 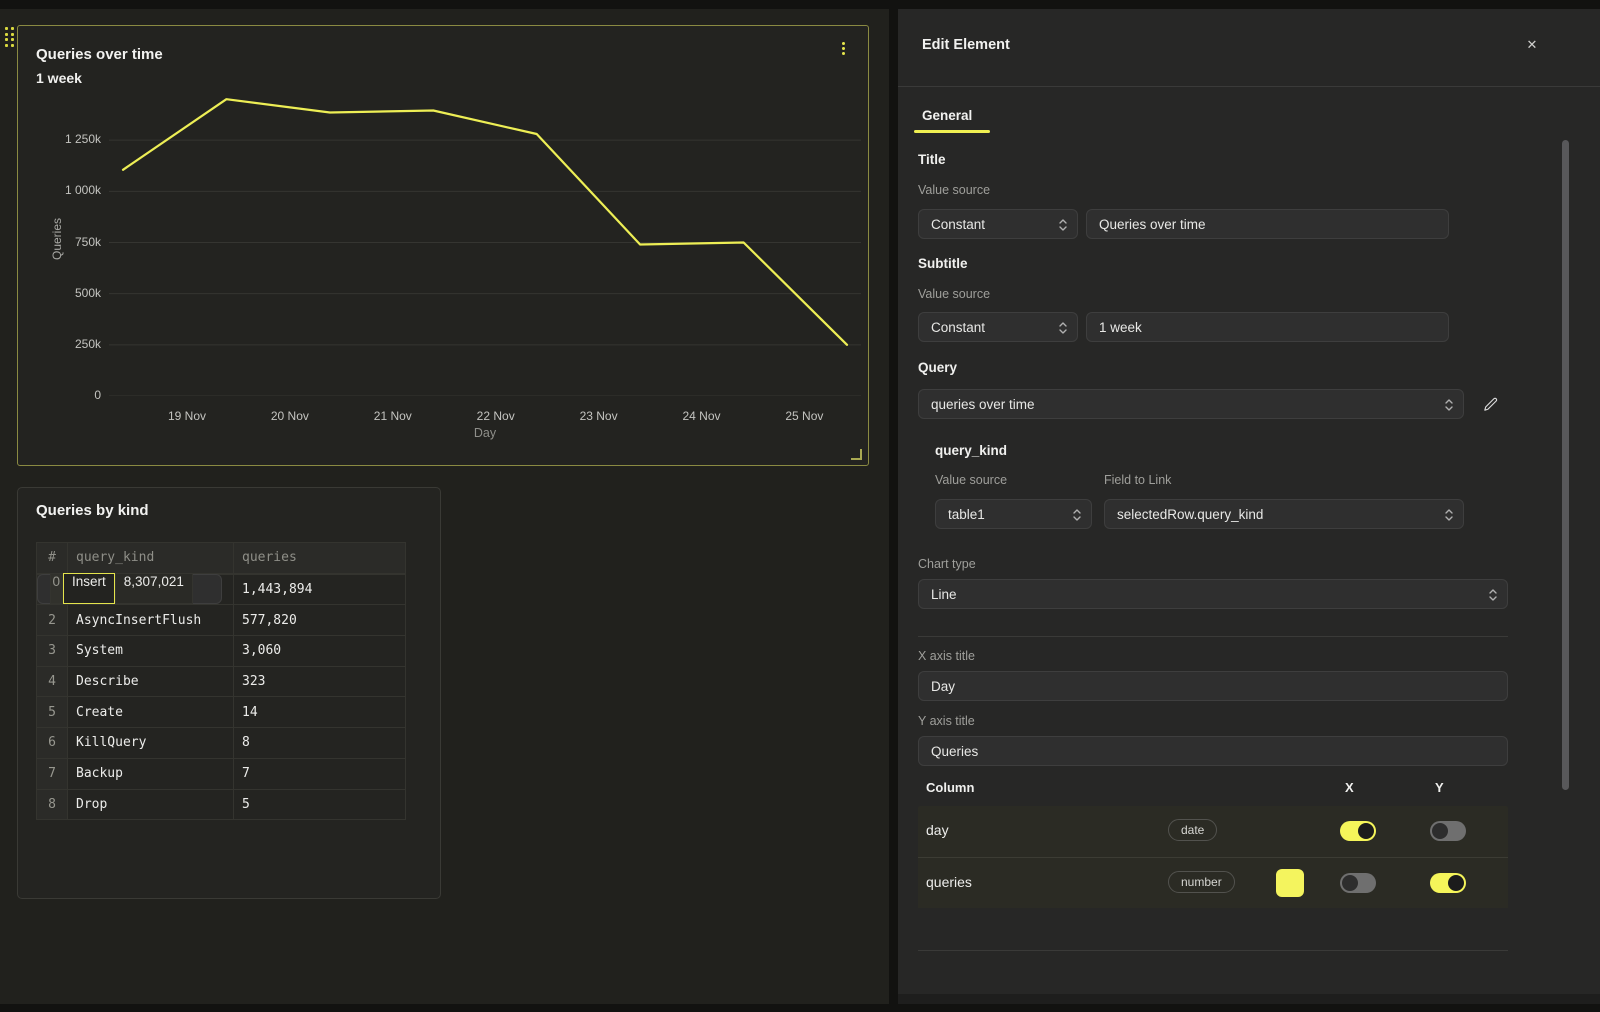 What do you see at coordinates (150, 681) in the screenshot?
I see `query-kind-cell: Describe` at bounding box center [150, 681].